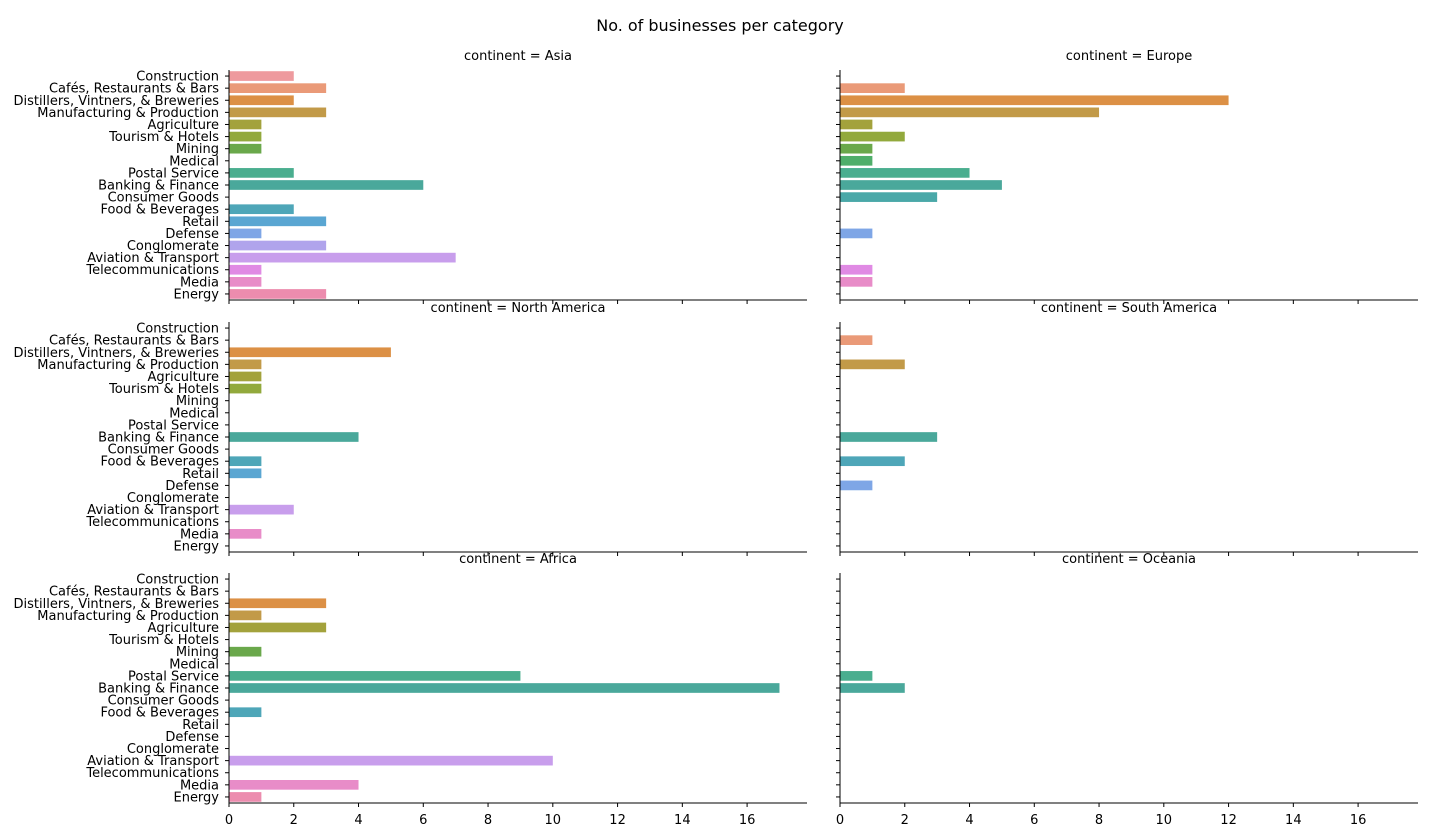 Image resolution: width=1440 pixels, height=836 pixels. Describe the element at coordinates (177, 580) in the screenshot. I see `category-tick-label: Construction` at that location.